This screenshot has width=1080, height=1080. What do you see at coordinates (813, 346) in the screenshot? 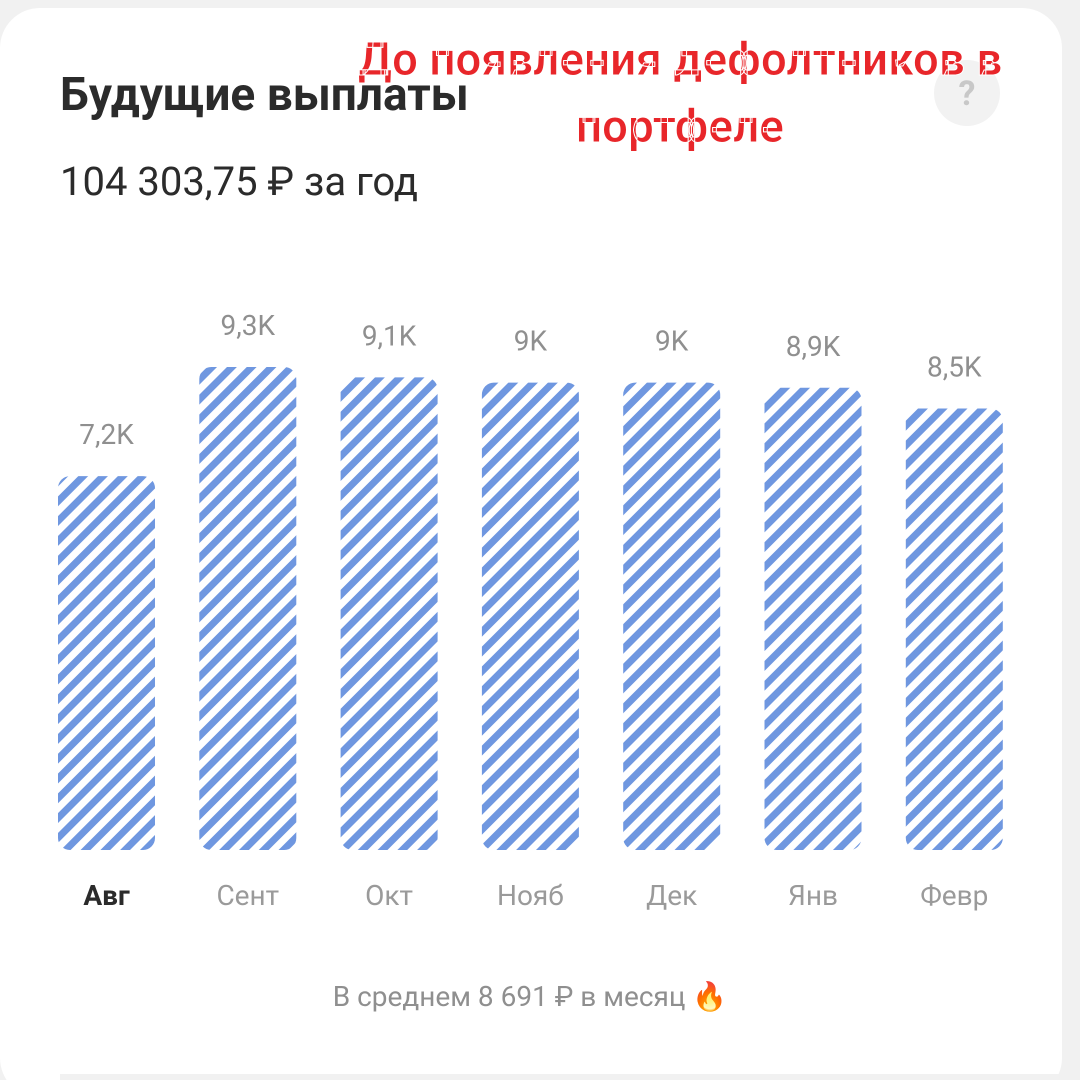
I see `value-label: 8,9K` at bounding box center [813, 346].